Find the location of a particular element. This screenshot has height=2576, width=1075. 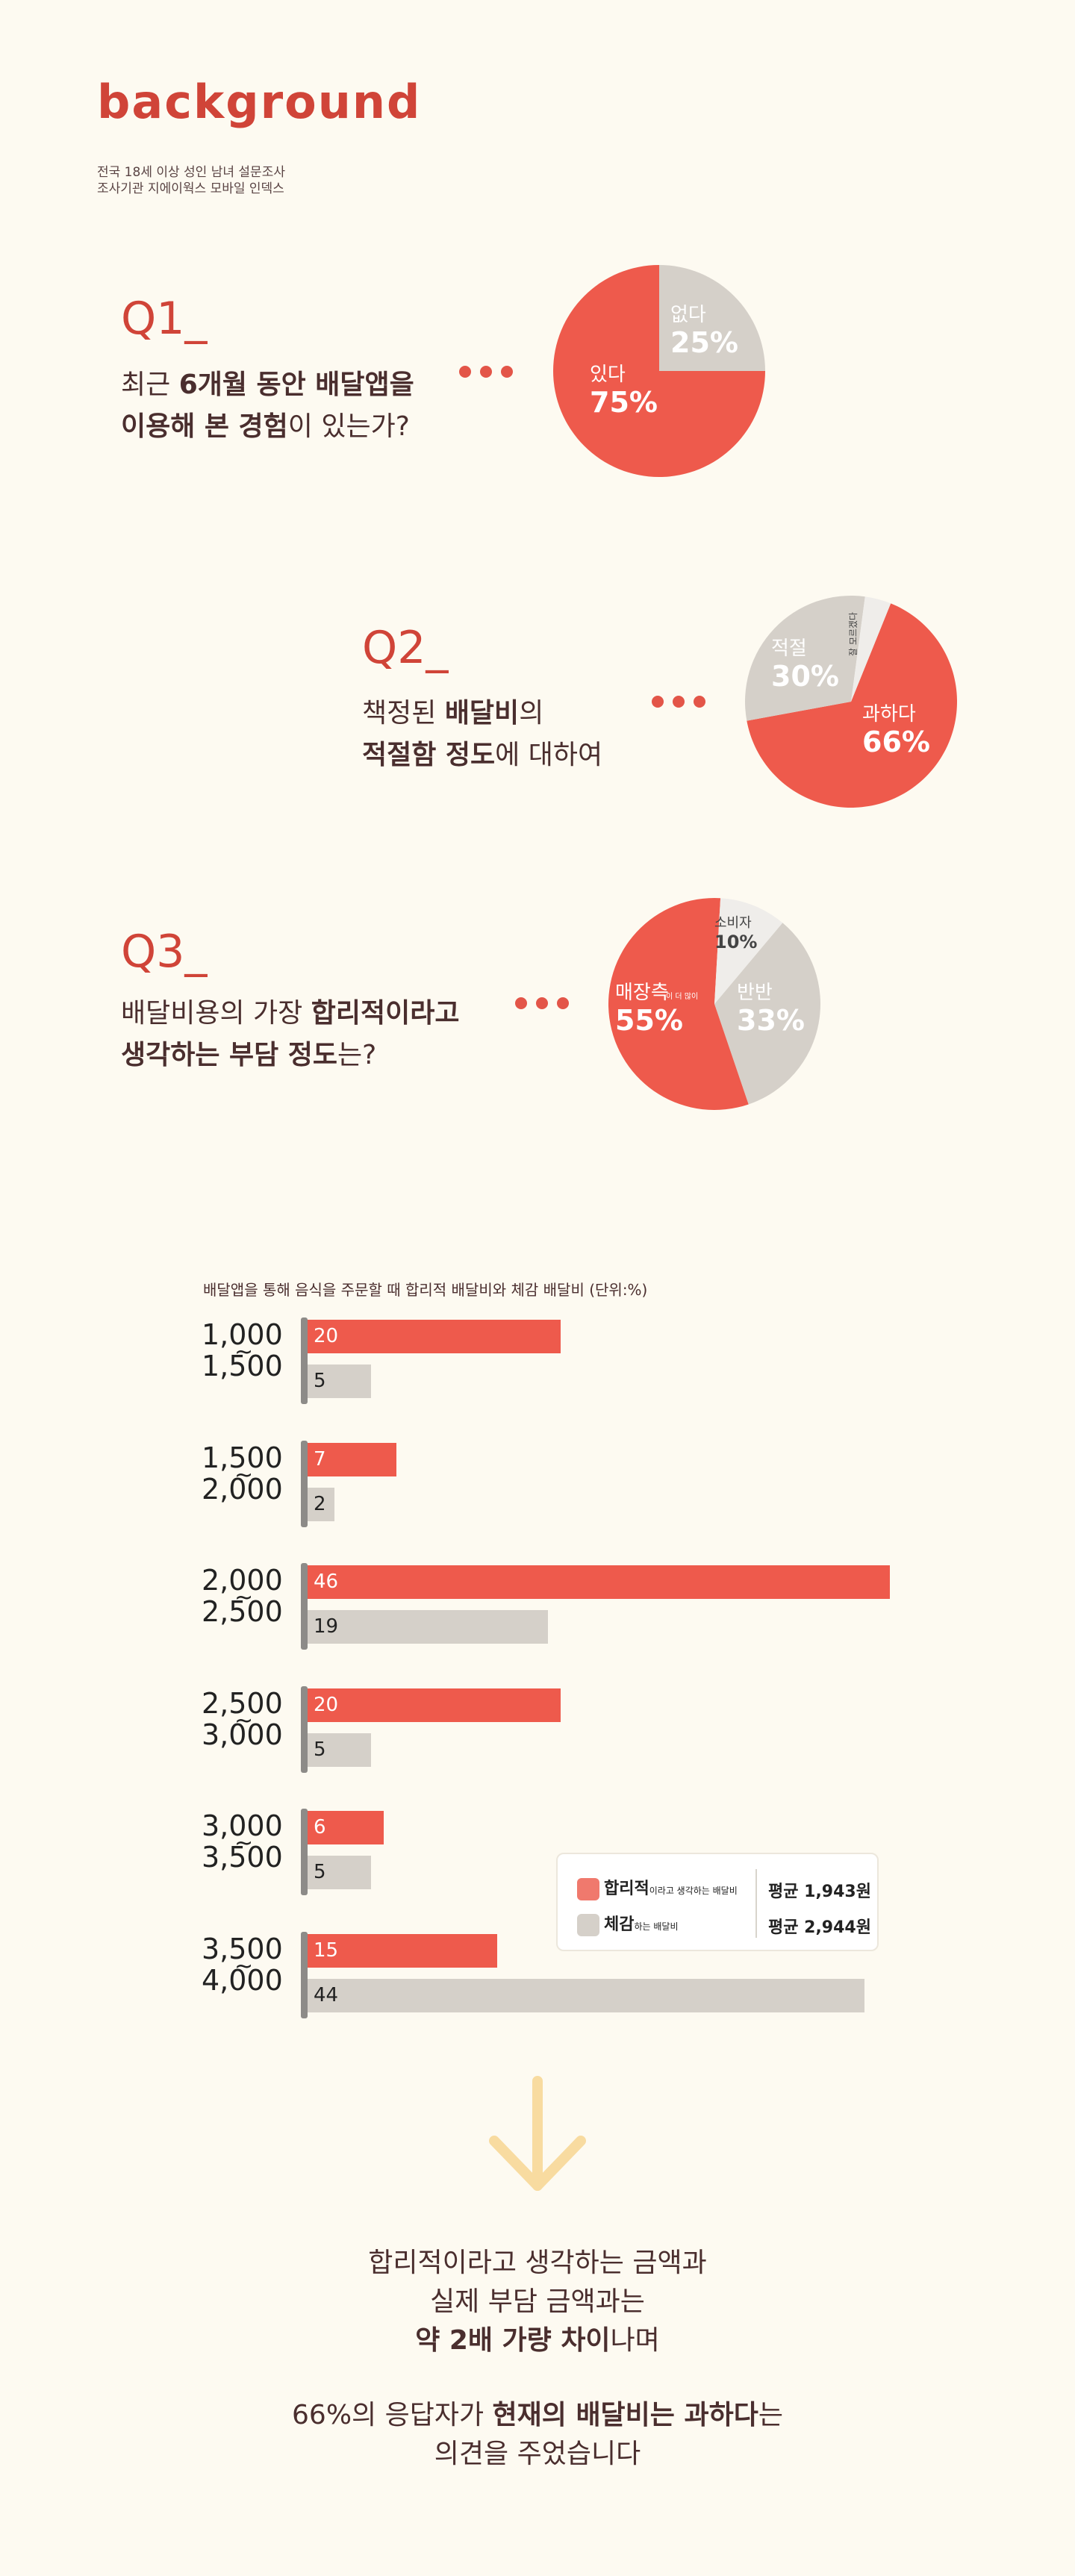

q2-question: 책정된 배달비의 적절함 정도에 대하여 is located at coordinates (482, 734).